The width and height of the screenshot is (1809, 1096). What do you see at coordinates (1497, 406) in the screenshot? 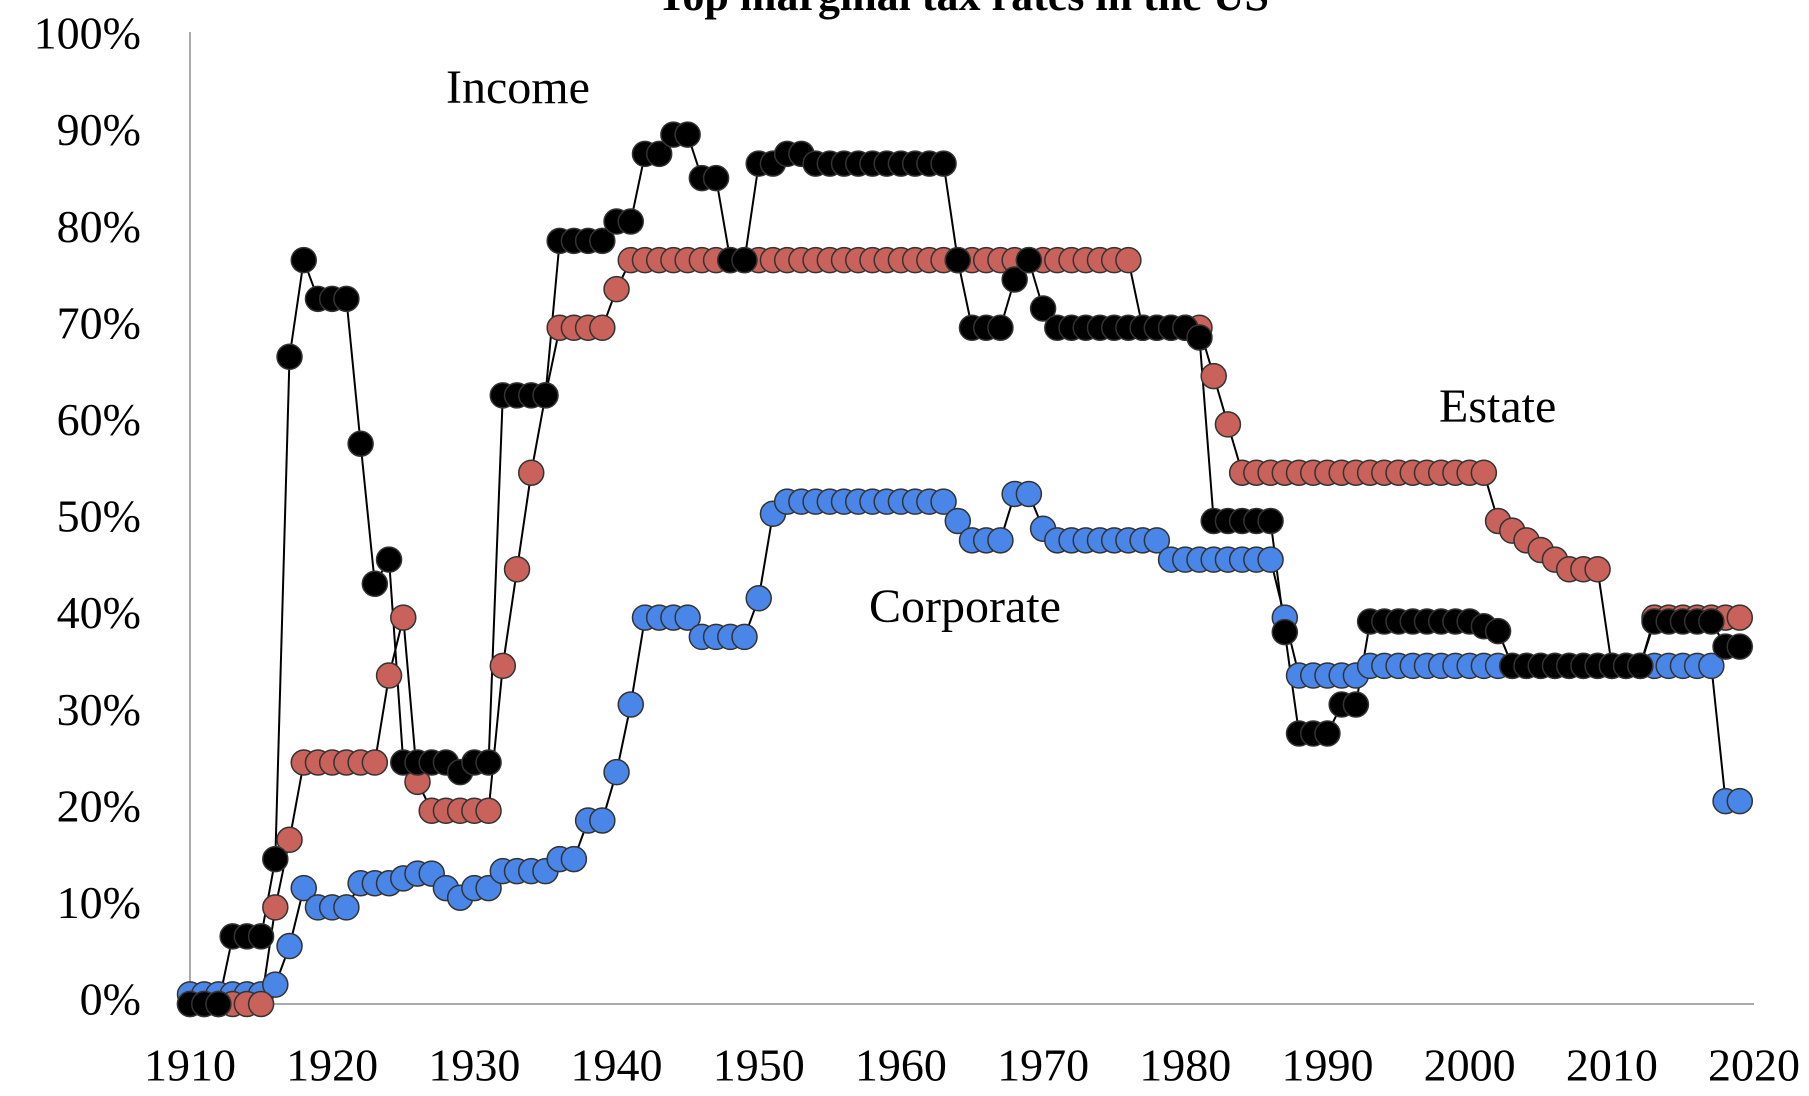
I see `annotation: Estate` at bounding box center [1497, 406].